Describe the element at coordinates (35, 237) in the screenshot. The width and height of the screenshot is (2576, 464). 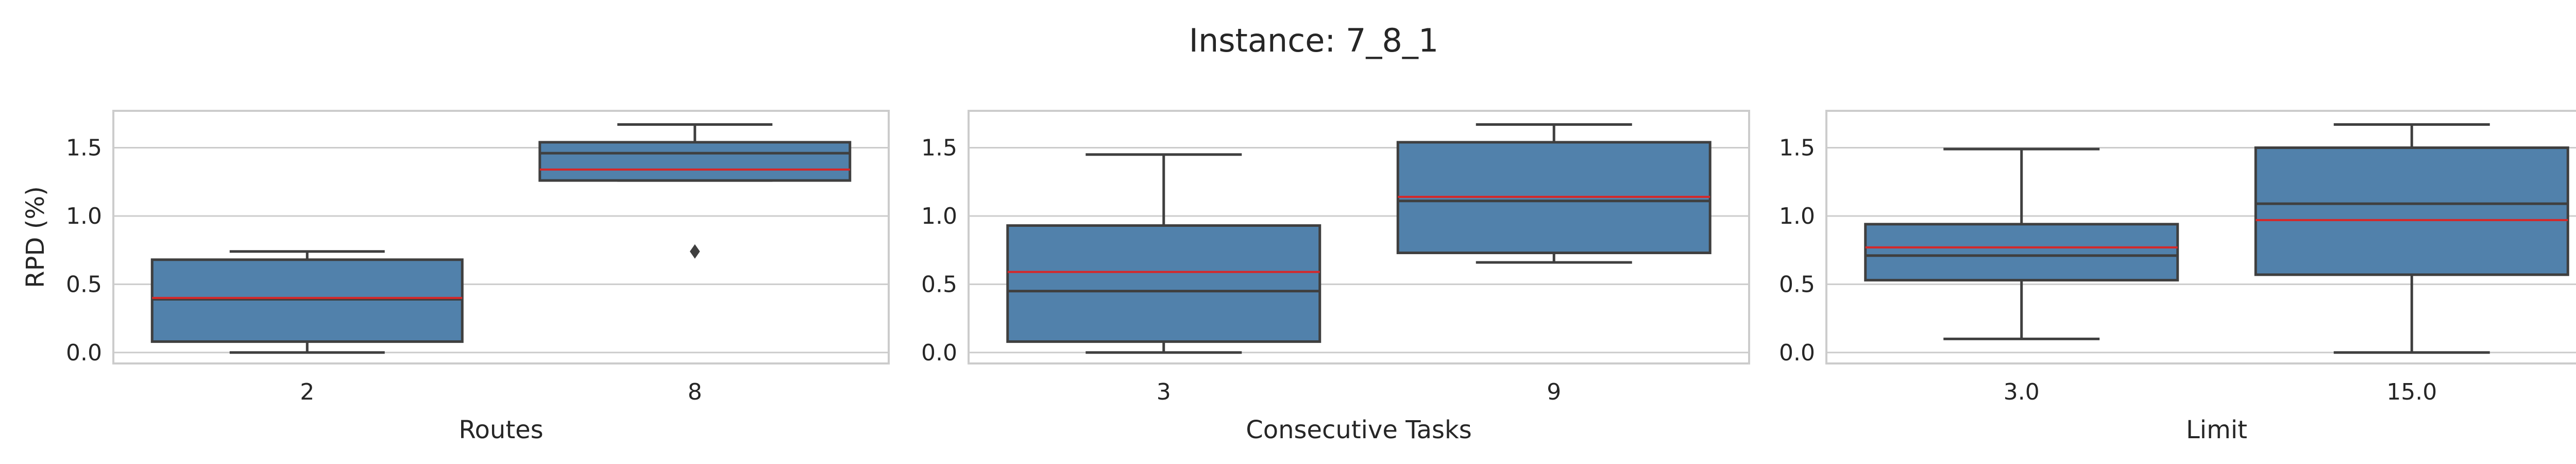
I see `y-axis-label: RPD (%)` at that location.